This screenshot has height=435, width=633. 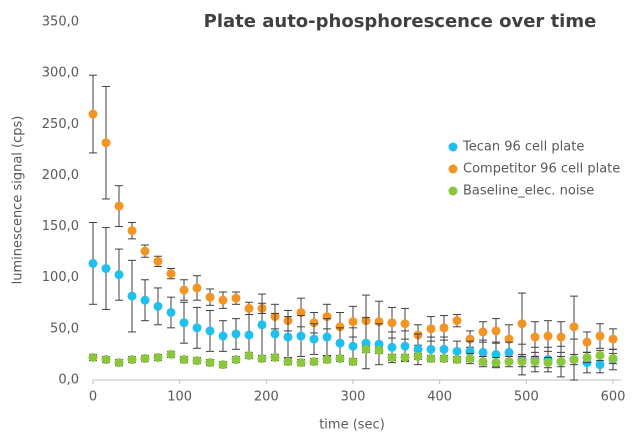 I want to click on legend-label: Competitor 96 cell plate, so click(x=541, y=169).